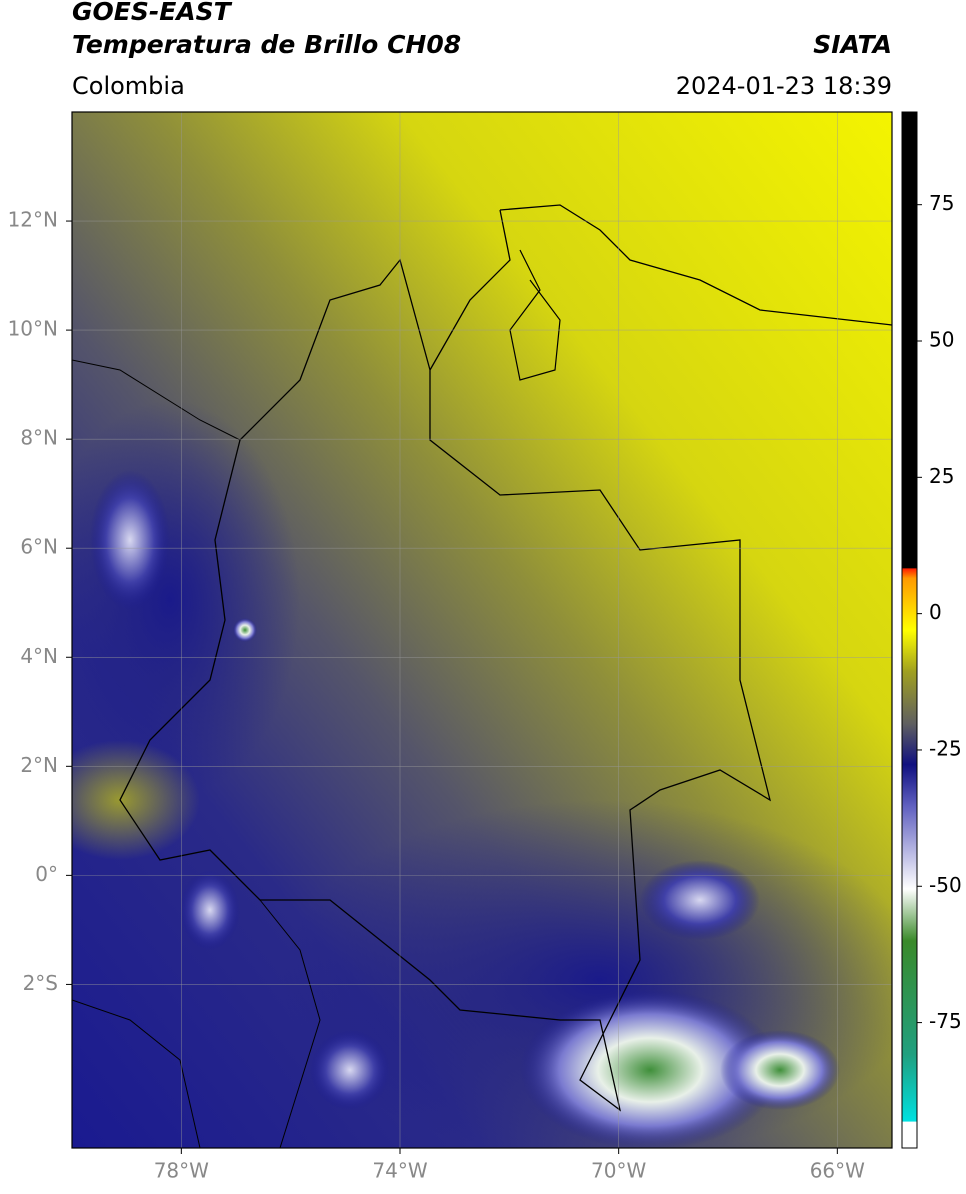 This screenshot has height=1194, width=966. What do you see at coordinates (935, 612) in the screenshot?
I see `colorbar-label: 0` at bounding box center [935, 612].